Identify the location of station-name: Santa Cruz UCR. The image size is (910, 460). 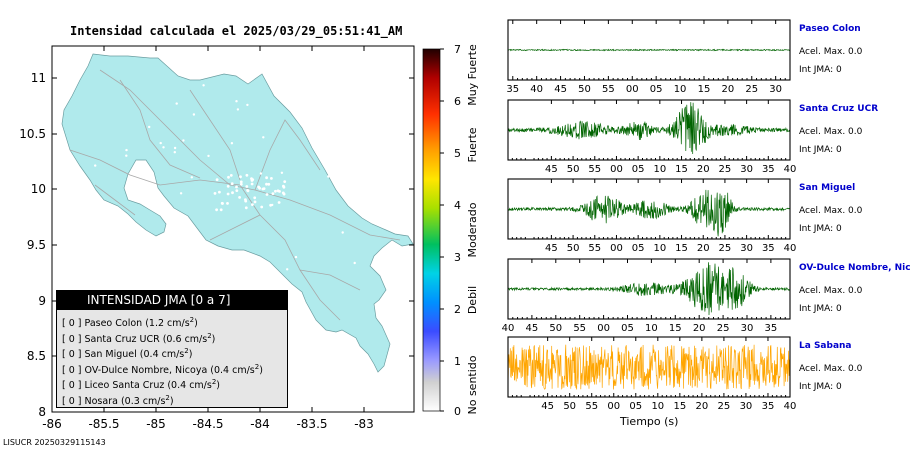
(839, 109).